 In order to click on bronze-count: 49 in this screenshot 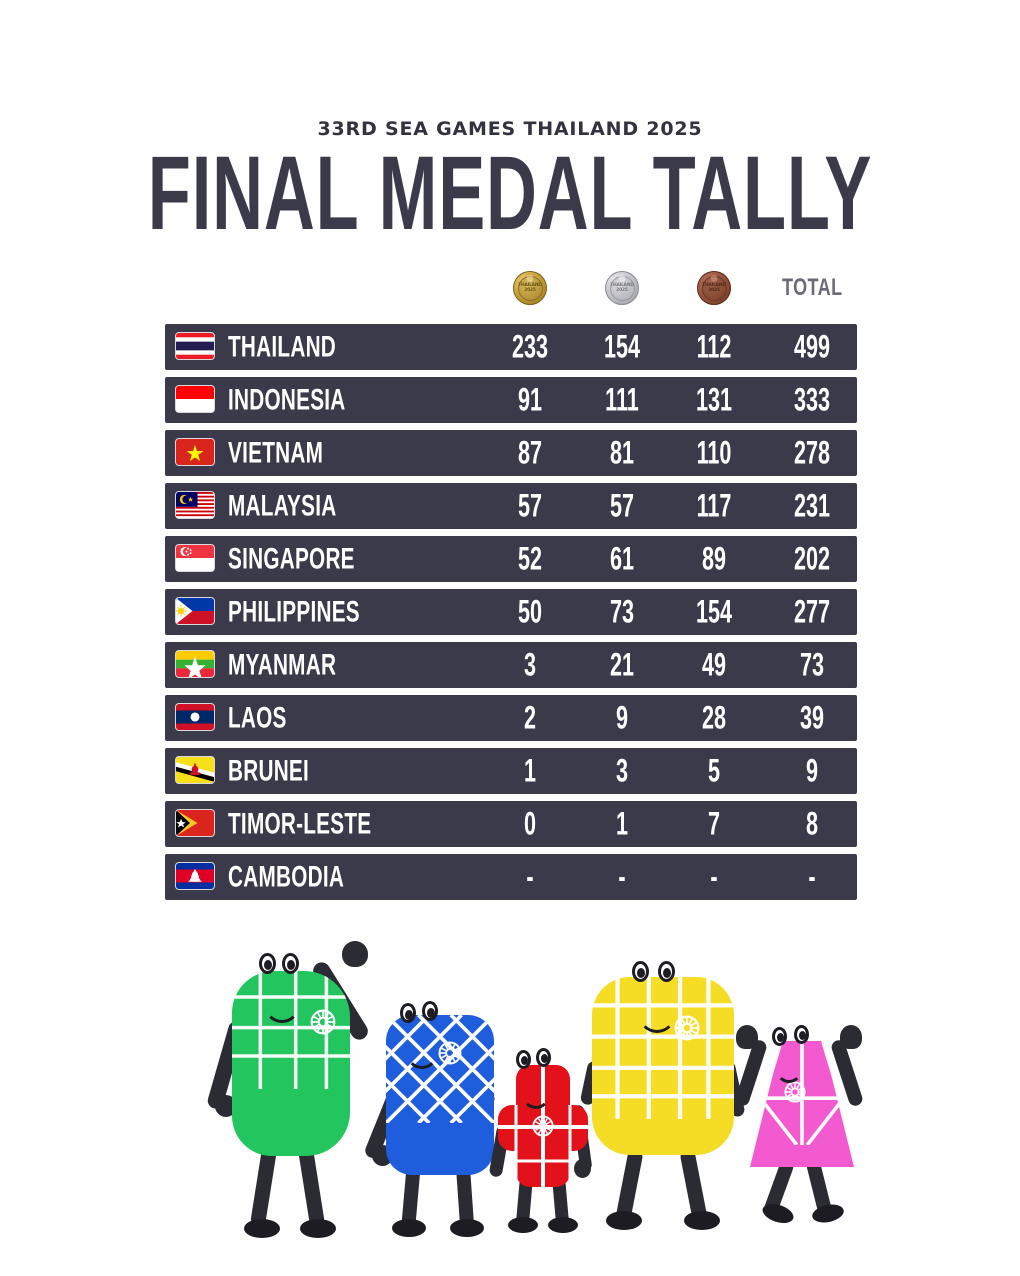, I will do `click(714, 664)`.